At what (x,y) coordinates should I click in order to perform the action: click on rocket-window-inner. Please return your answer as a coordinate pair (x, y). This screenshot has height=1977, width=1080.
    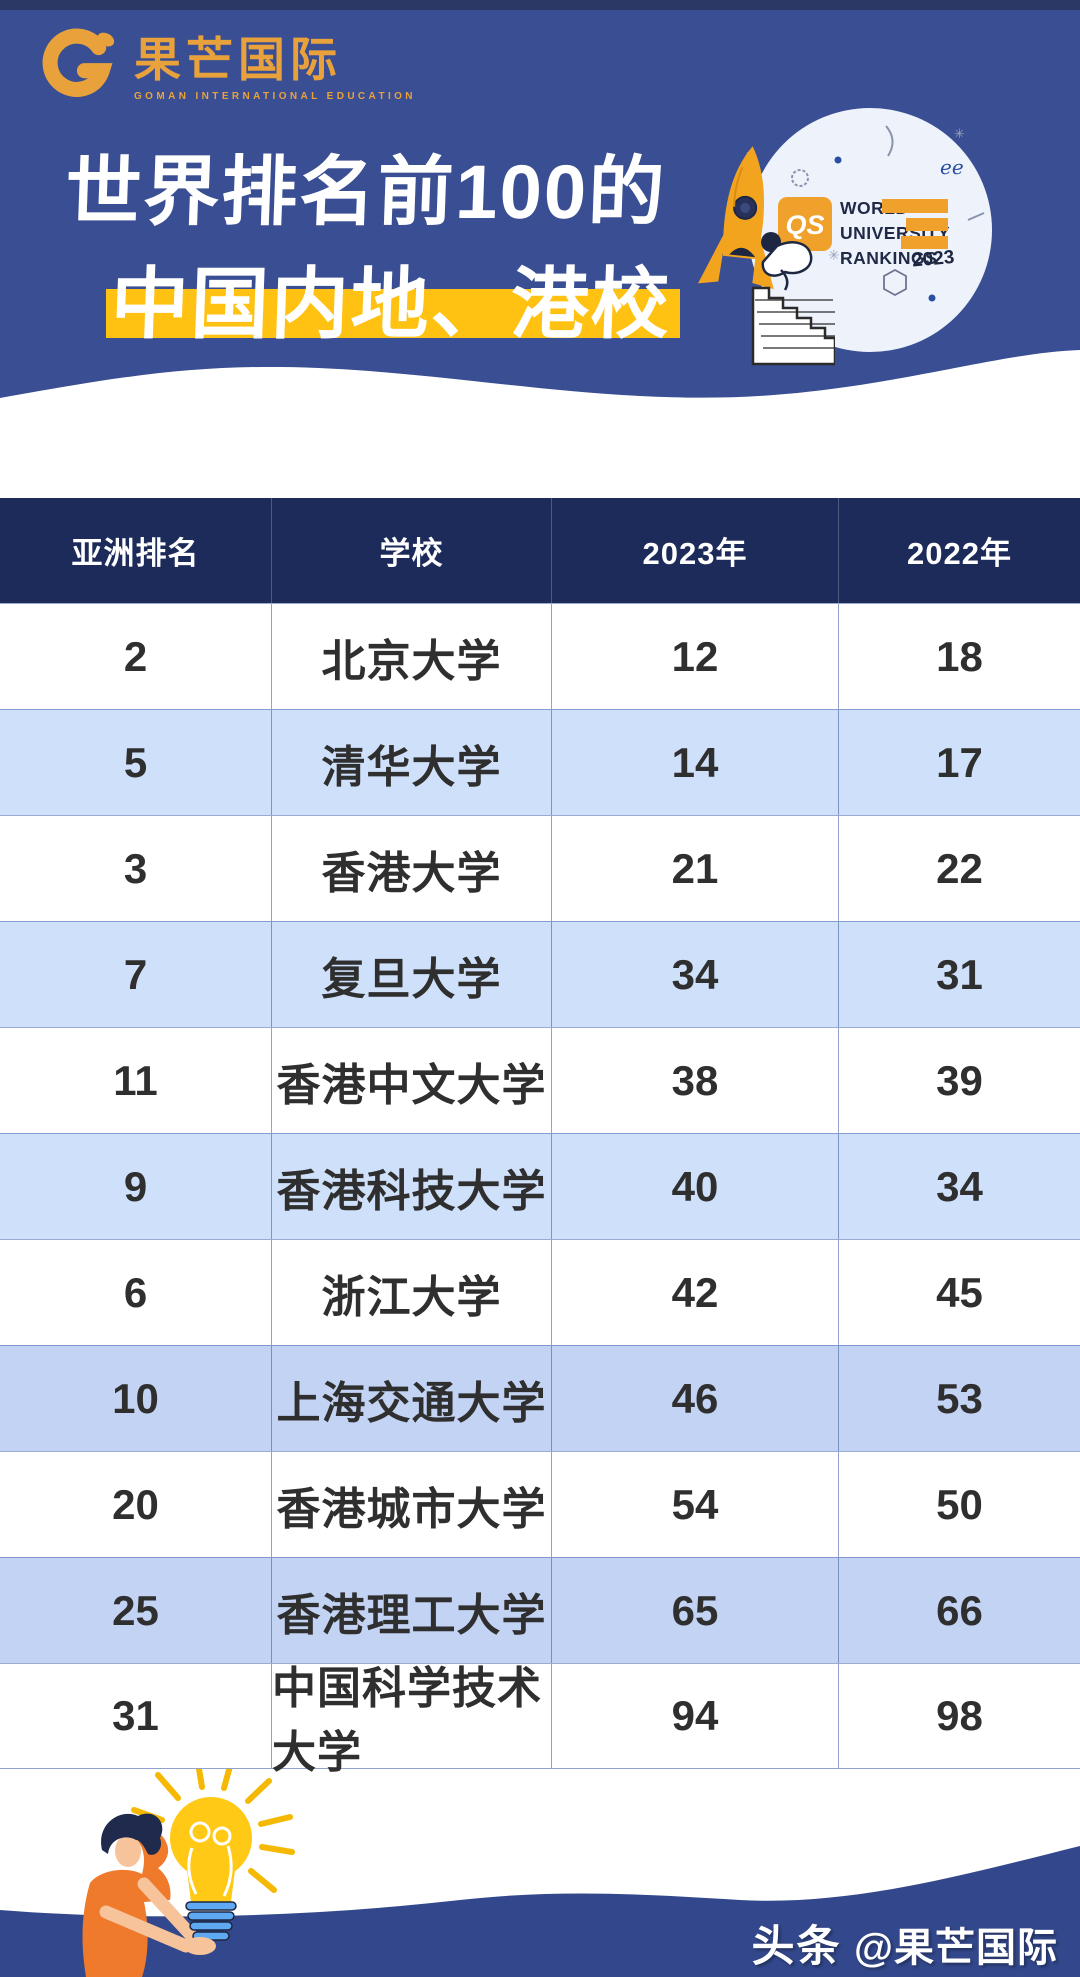
    Looking at the image, I should click on (745, 207).